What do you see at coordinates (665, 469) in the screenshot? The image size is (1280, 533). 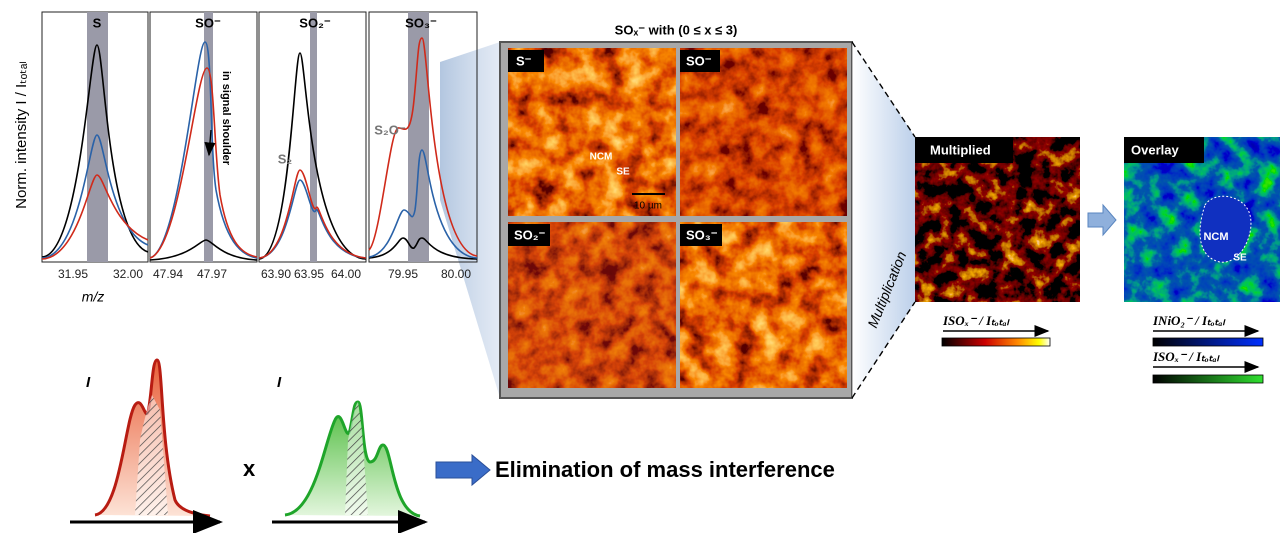 I see `result-text: Elimination of mass interference` at bounding box center [665, 469].